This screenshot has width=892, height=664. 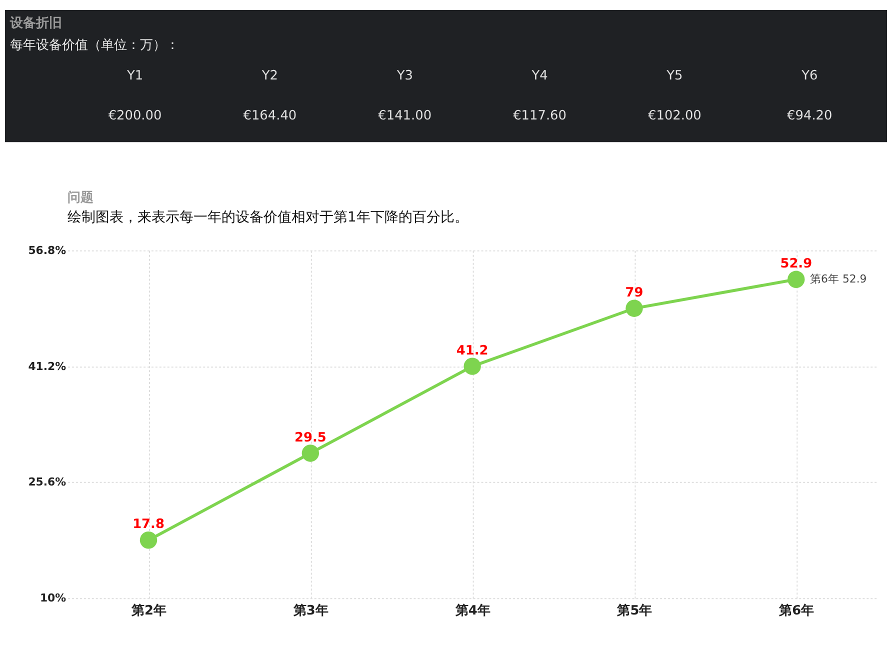 I want to click on y-tick-label: 25.6%, so click(x=47, y=482).